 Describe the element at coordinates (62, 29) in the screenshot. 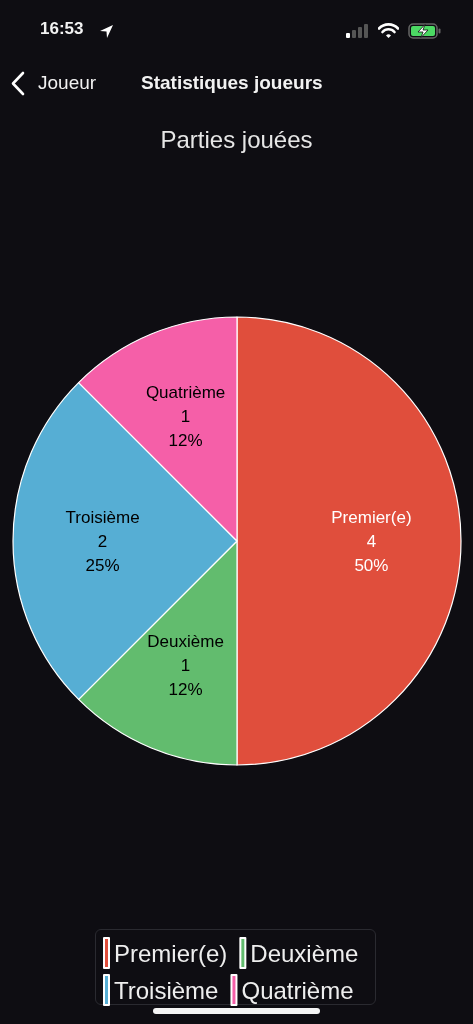

I see `text: 16:53` at that location.